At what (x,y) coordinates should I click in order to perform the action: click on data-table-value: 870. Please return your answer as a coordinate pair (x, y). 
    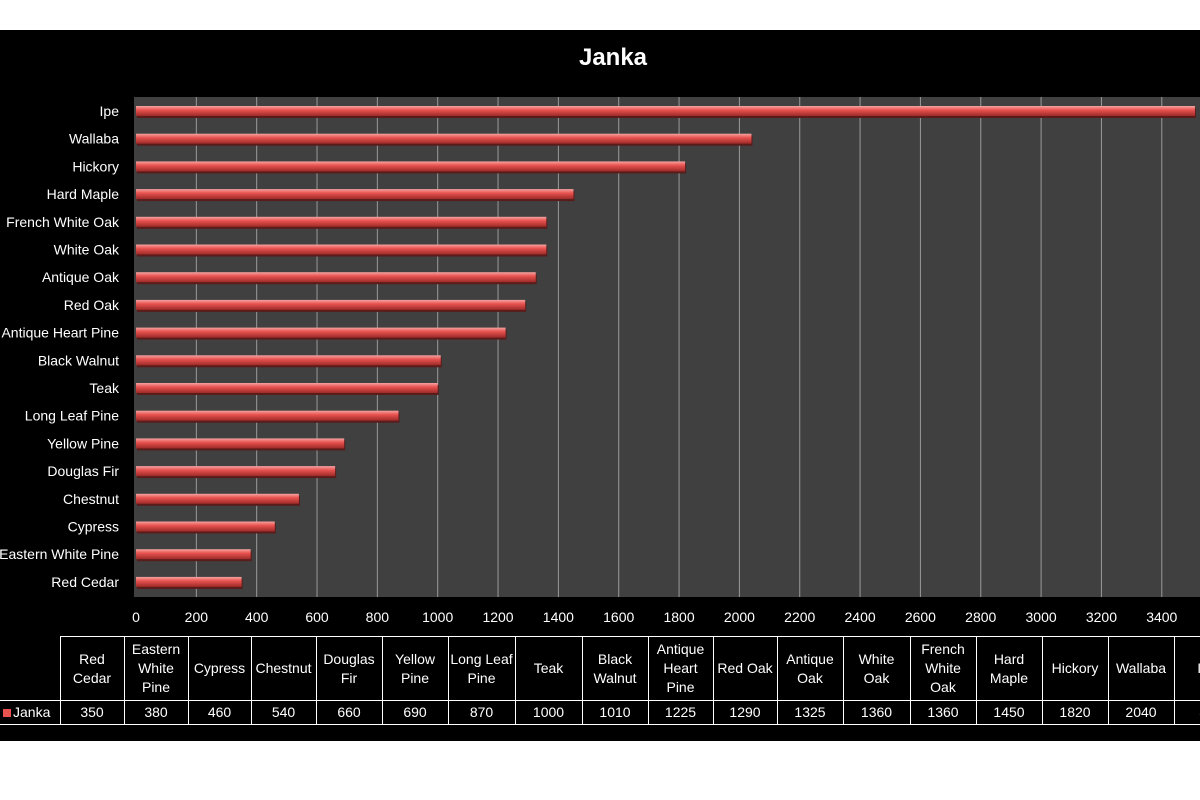
    Looking at the image, I should click on (481, 712).